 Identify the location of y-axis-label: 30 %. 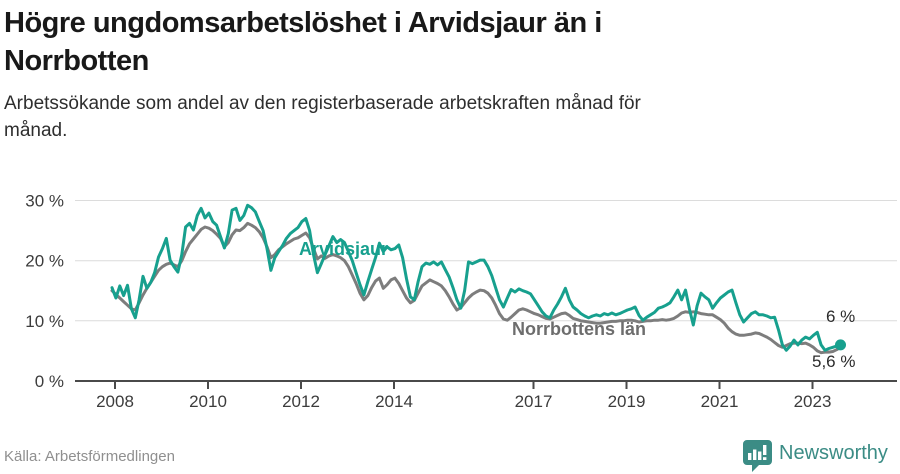
(44, 201).